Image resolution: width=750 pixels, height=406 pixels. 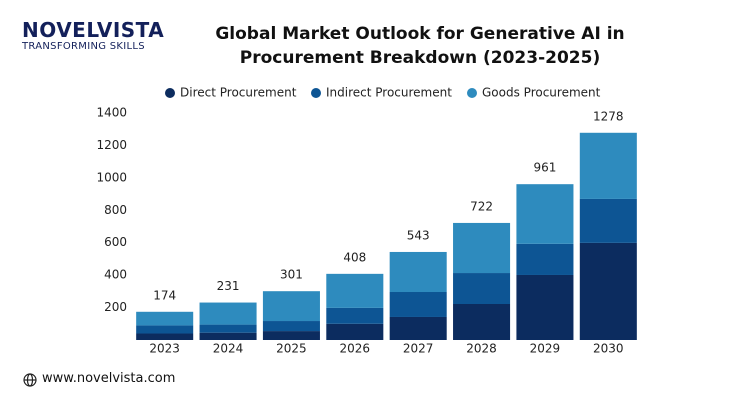 I want to click on total-label: 174, so click(x=164, y=295).